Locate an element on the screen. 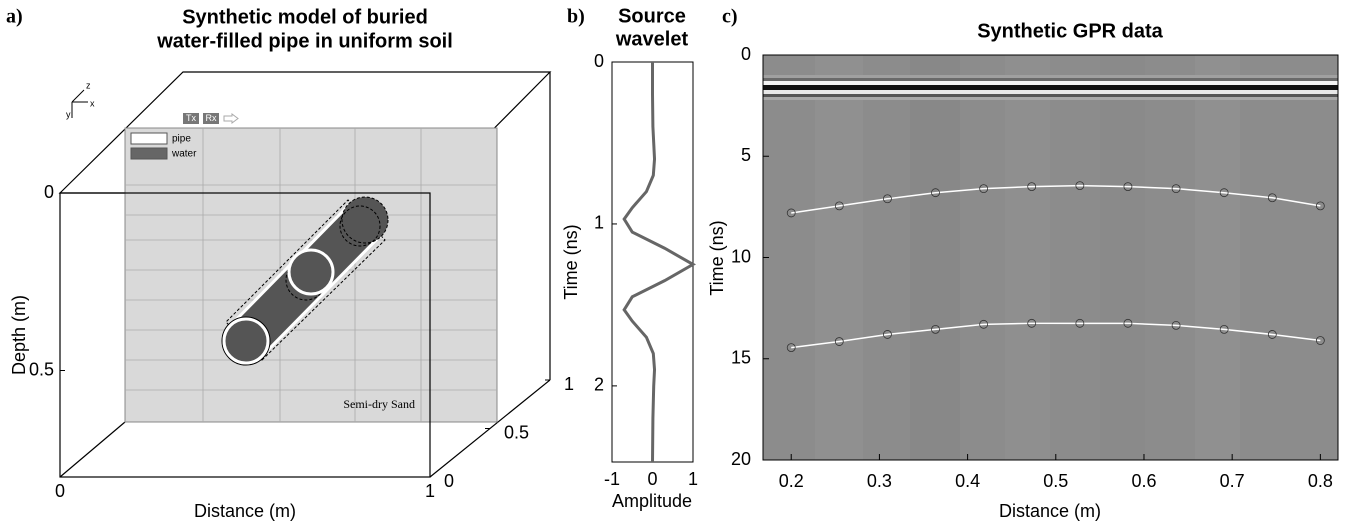  panel-label: a) is located at coordinates (14, 17).